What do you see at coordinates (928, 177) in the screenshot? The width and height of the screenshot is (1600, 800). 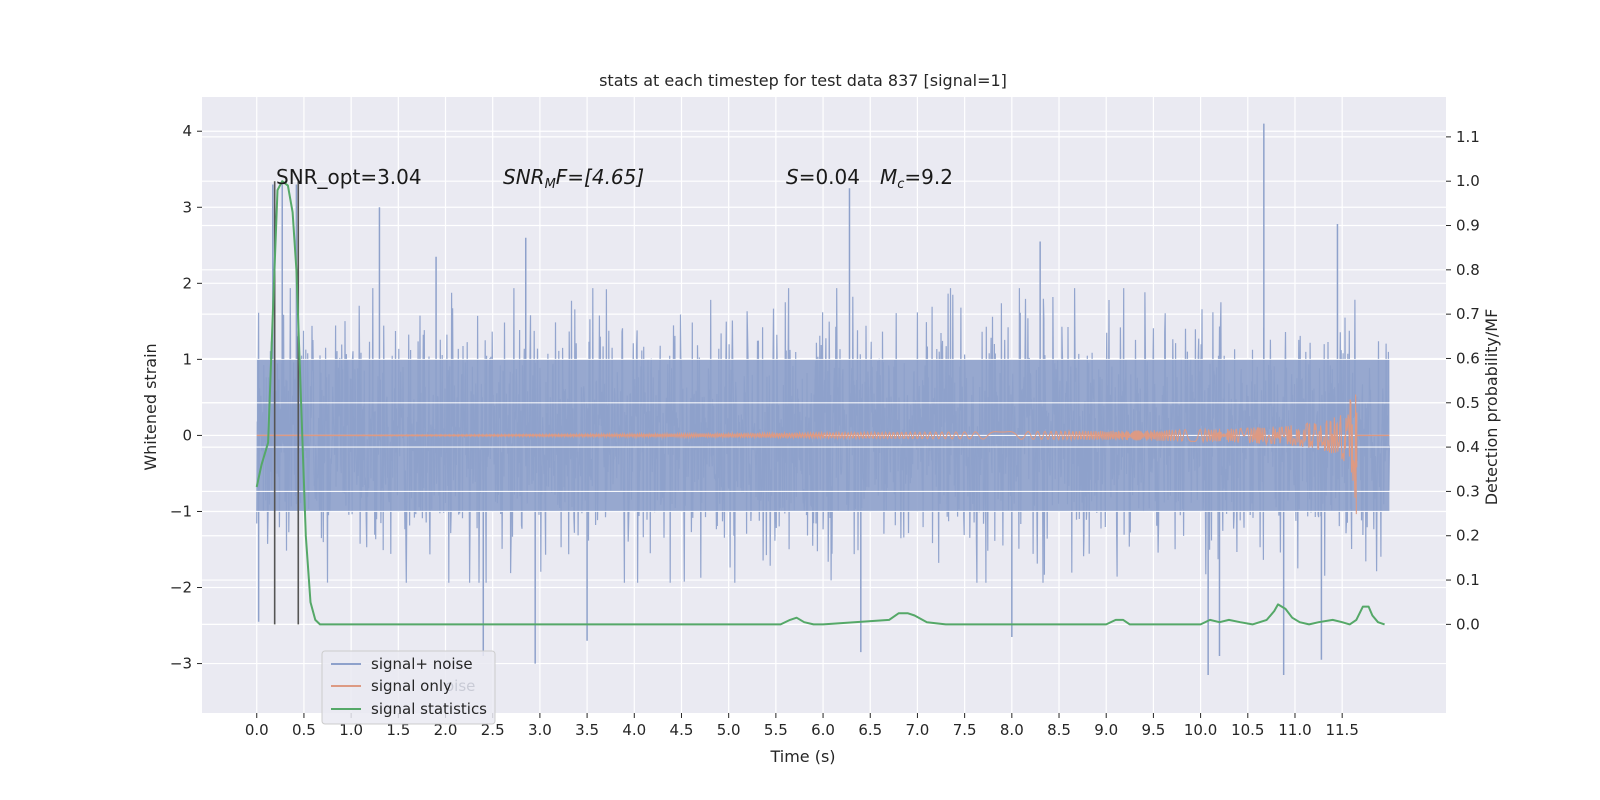 I see `annotation-mc-rest: =9.2` at bounding box center [928, 177].